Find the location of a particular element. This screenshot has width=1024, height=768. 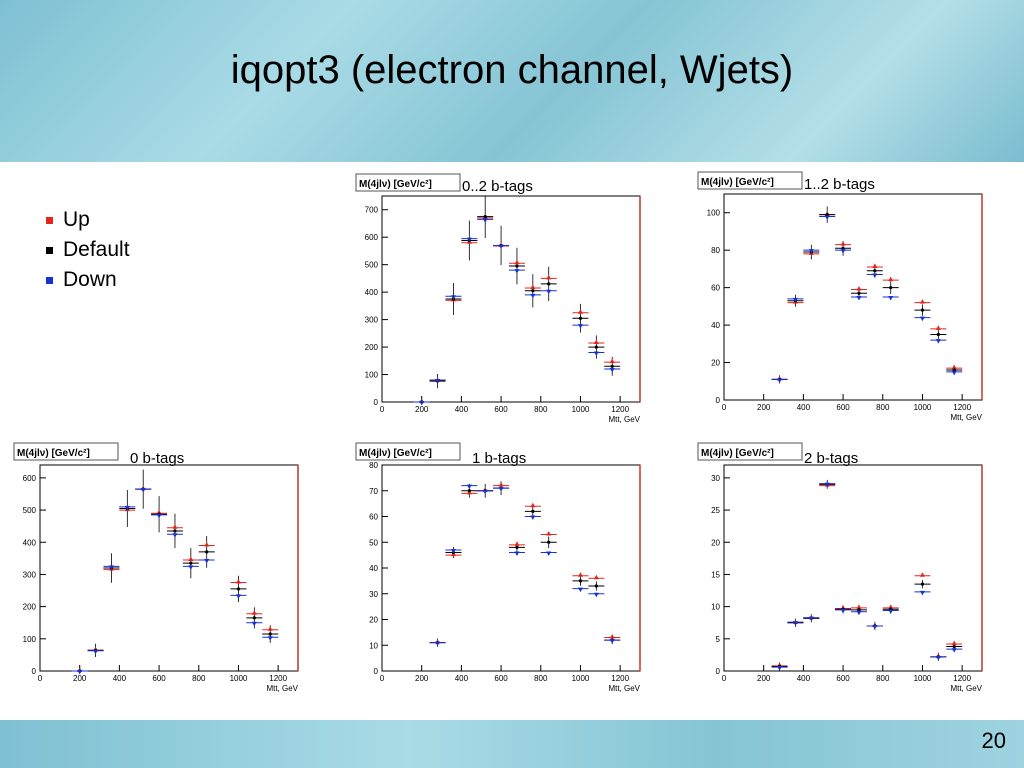

legend-label: Down is located at coordinates (90, 279).